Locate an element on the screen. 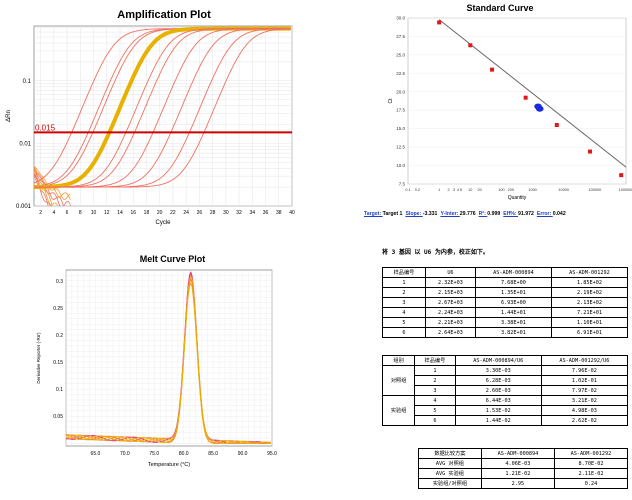 This screenshot has height=500, width=632. y-tick-label: 0.25 is located at coordinates (58, 309).